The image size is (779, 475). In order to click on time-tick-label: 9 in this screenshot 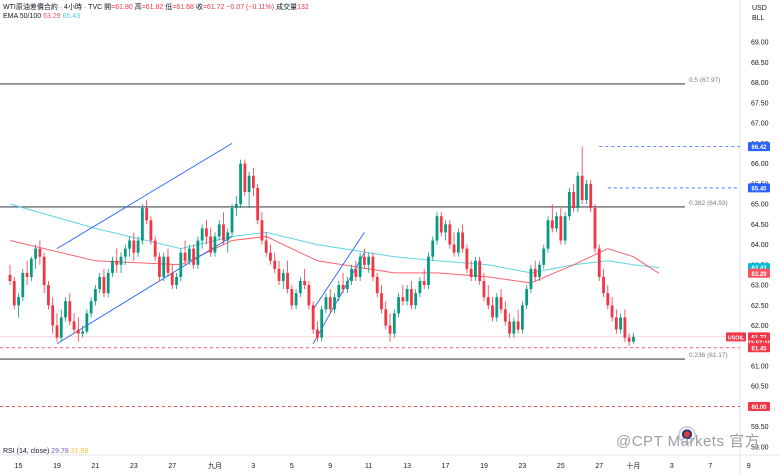, I will do `click(330, 466)`.